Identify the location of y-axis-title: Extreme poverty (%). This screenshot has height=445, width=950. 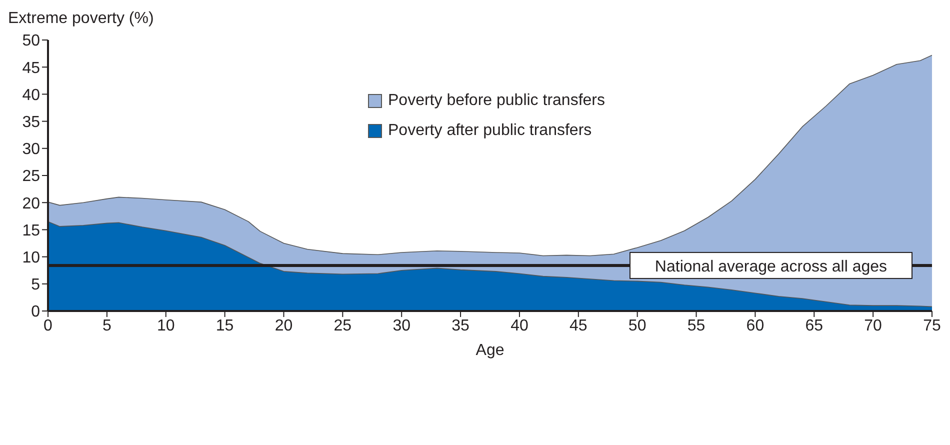
(81, 19).